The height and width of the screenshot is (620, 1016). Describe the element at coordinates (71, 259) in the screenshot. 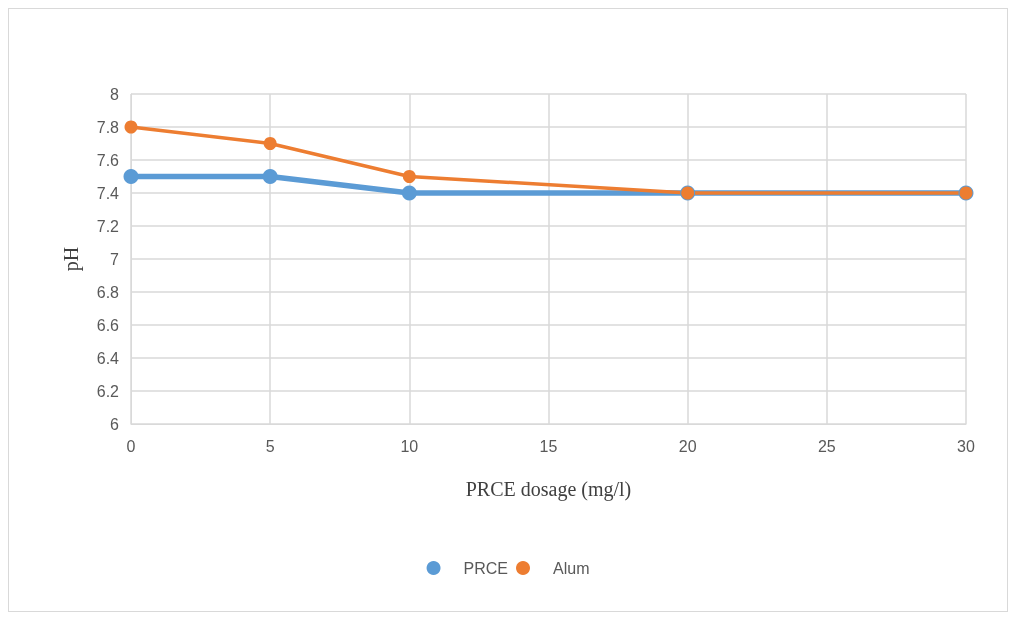

I see `y-axis-title: pH` at that location.